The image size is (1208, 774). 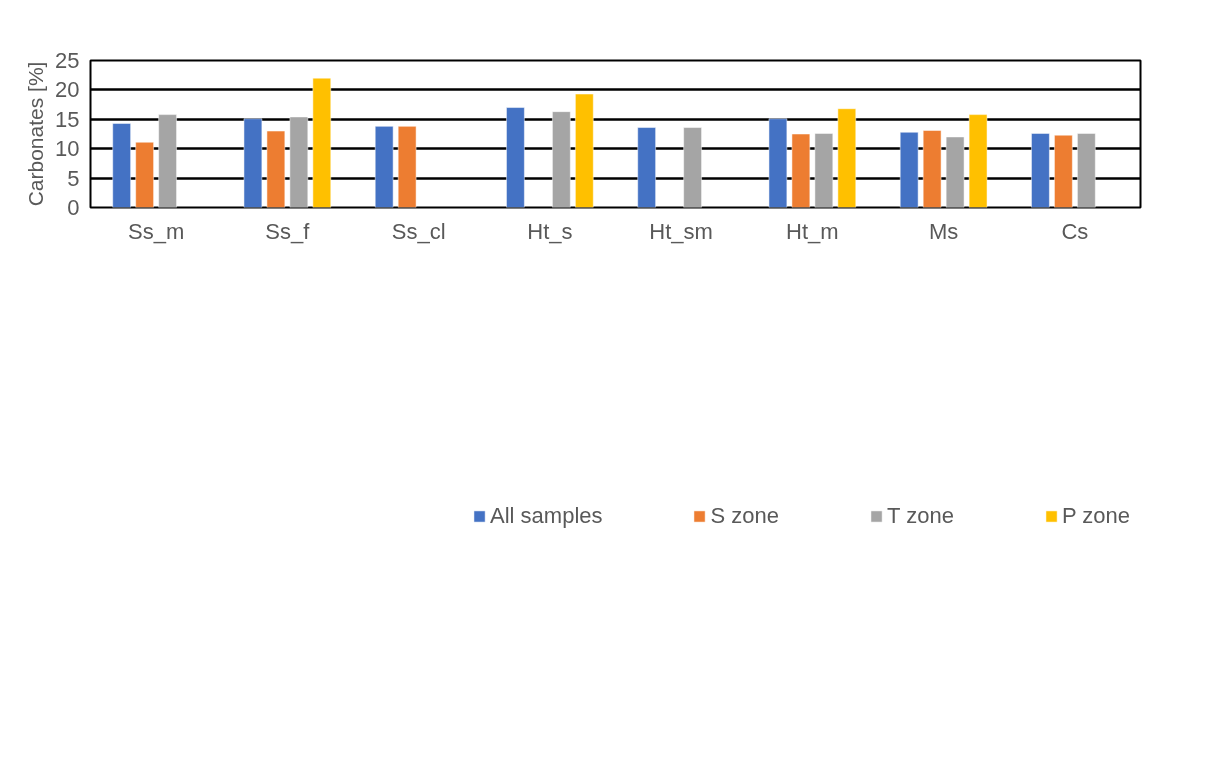 I want to click on legend-label: All samples, so click(x=546, y=516).